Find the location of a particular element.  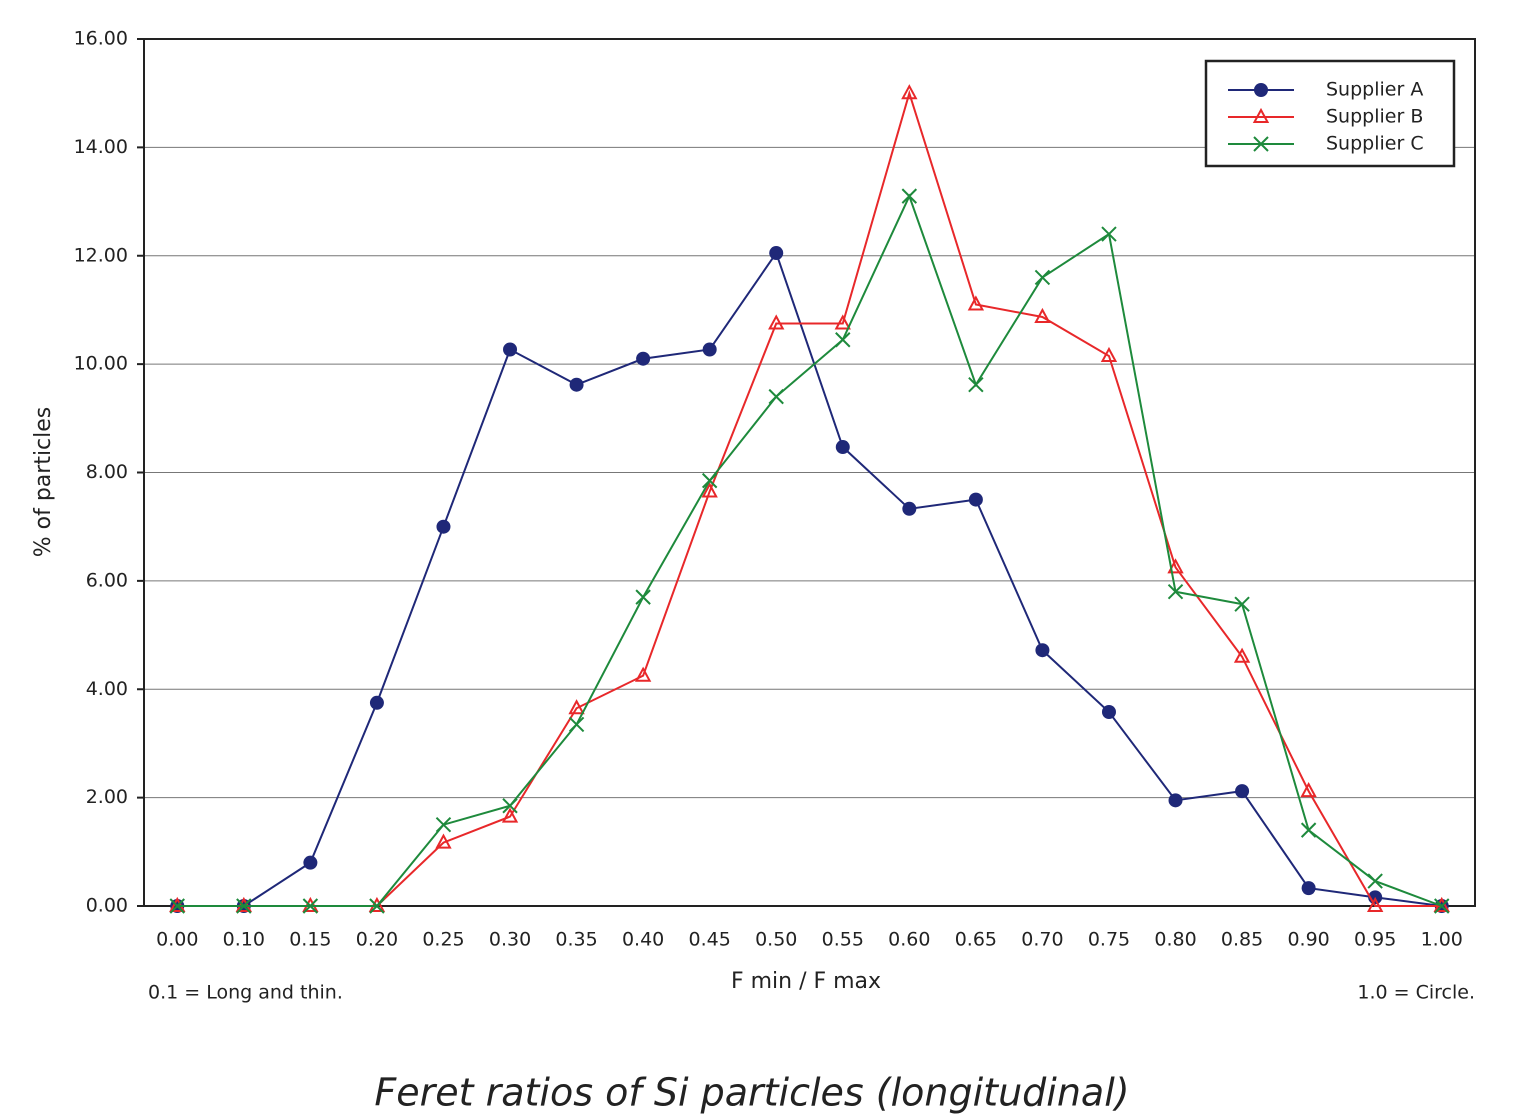

x-tick-label: 0.00 is located at coordinates (177, 940).